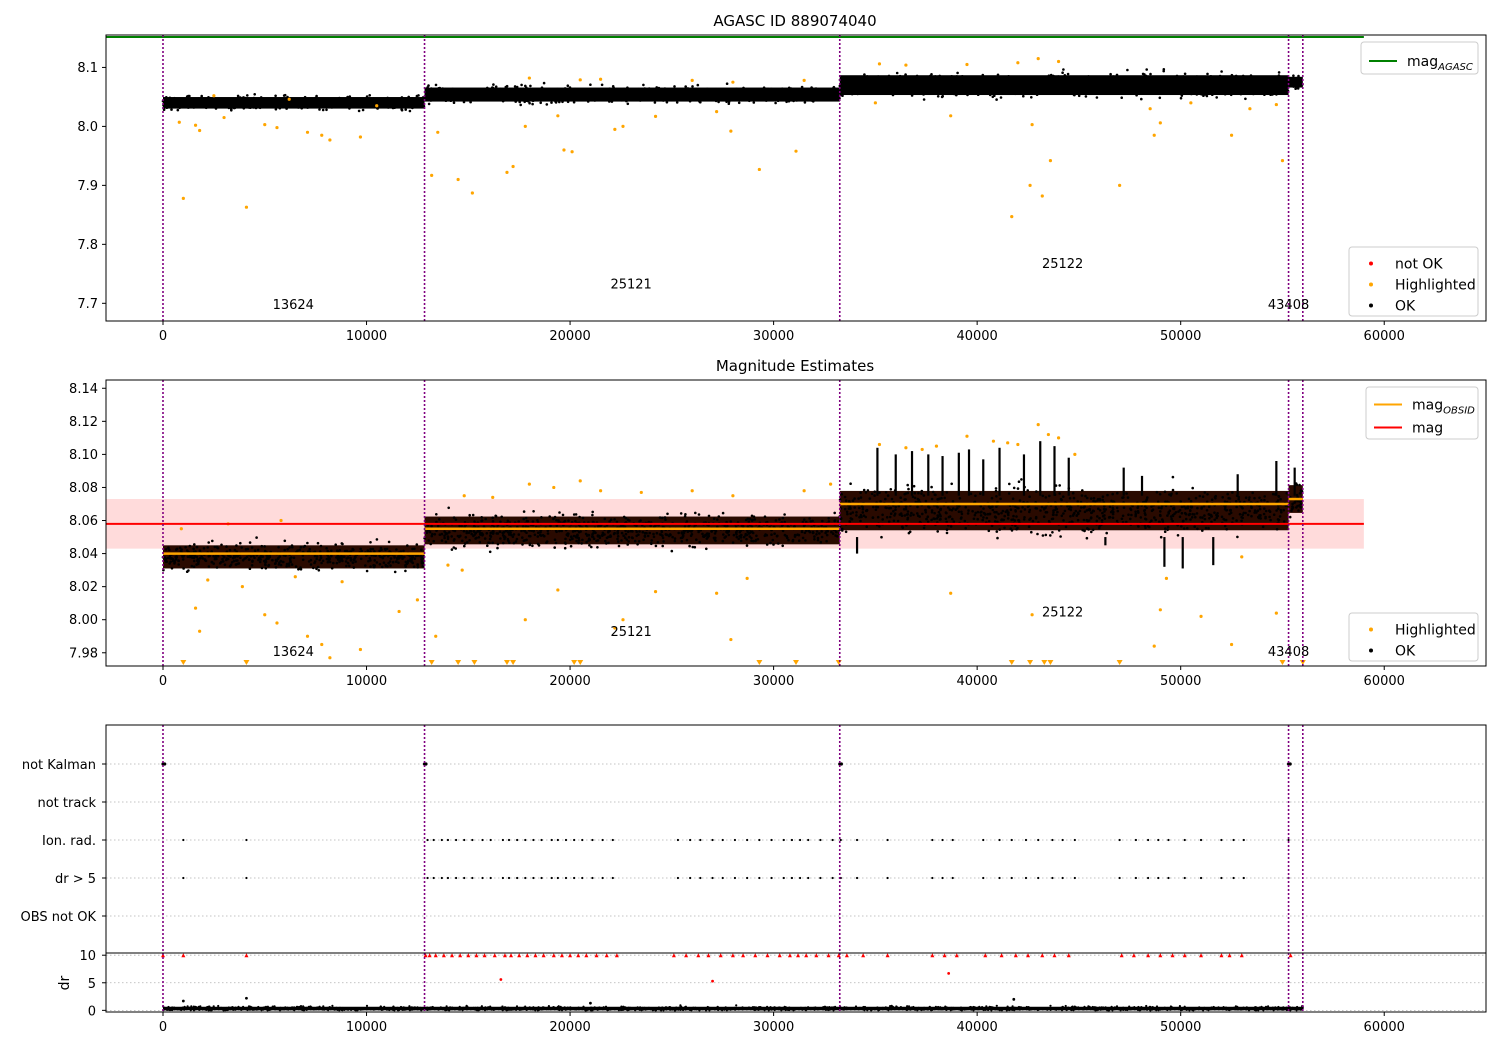 The image size is (1500, 1050). What do you see at coordinates (1435, 286) in the screenshot?
I see `legend-label: Highlighted` at bounding box center [1435, 286].